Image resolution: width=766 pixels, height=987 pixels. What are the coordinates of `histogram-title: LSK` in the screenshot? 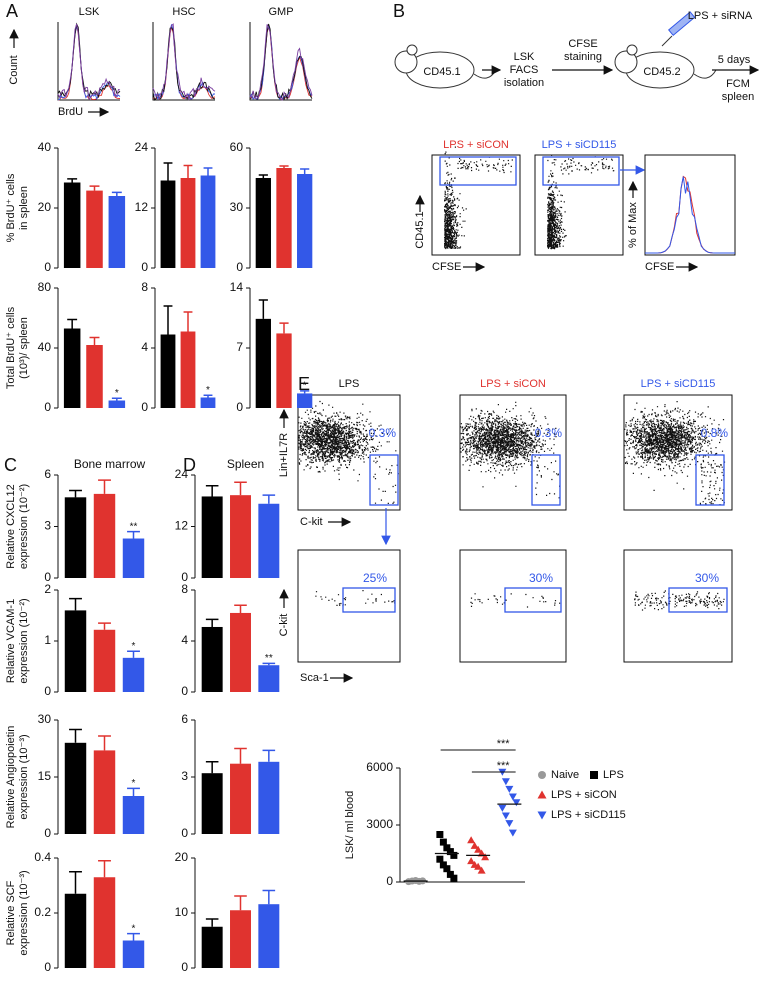 It's located at (89, 12).